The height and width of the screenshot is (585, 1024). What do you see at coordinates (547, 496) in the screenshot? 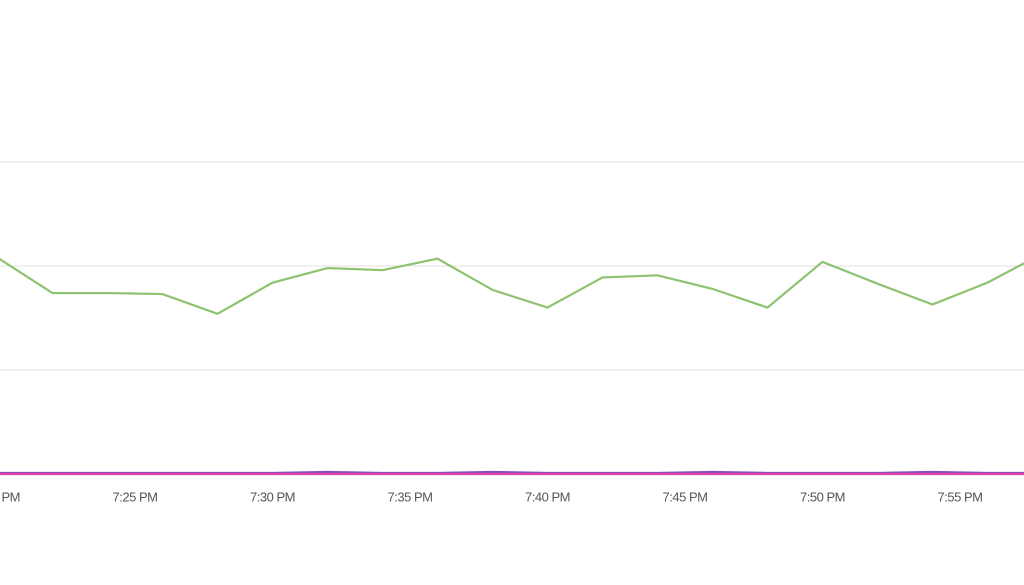
I see `x-tick-label: 7:40 PM` at bounding box center [547, 496].